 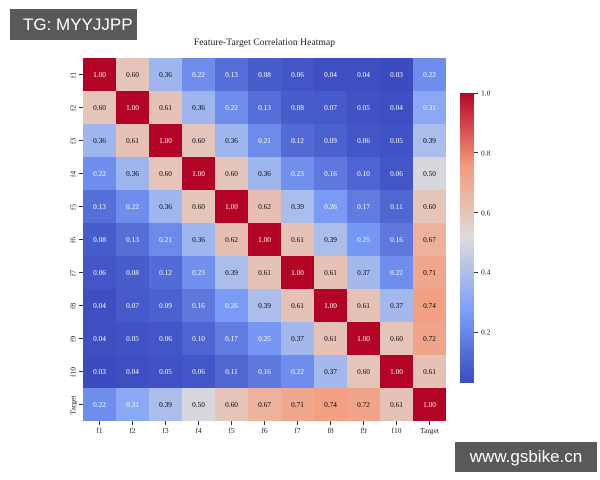 What do you see at coordinates (363, 305) in the screenshot?
I see `heatmap-cell-f8-f9: 0.61` at bounding box center [363, 305].